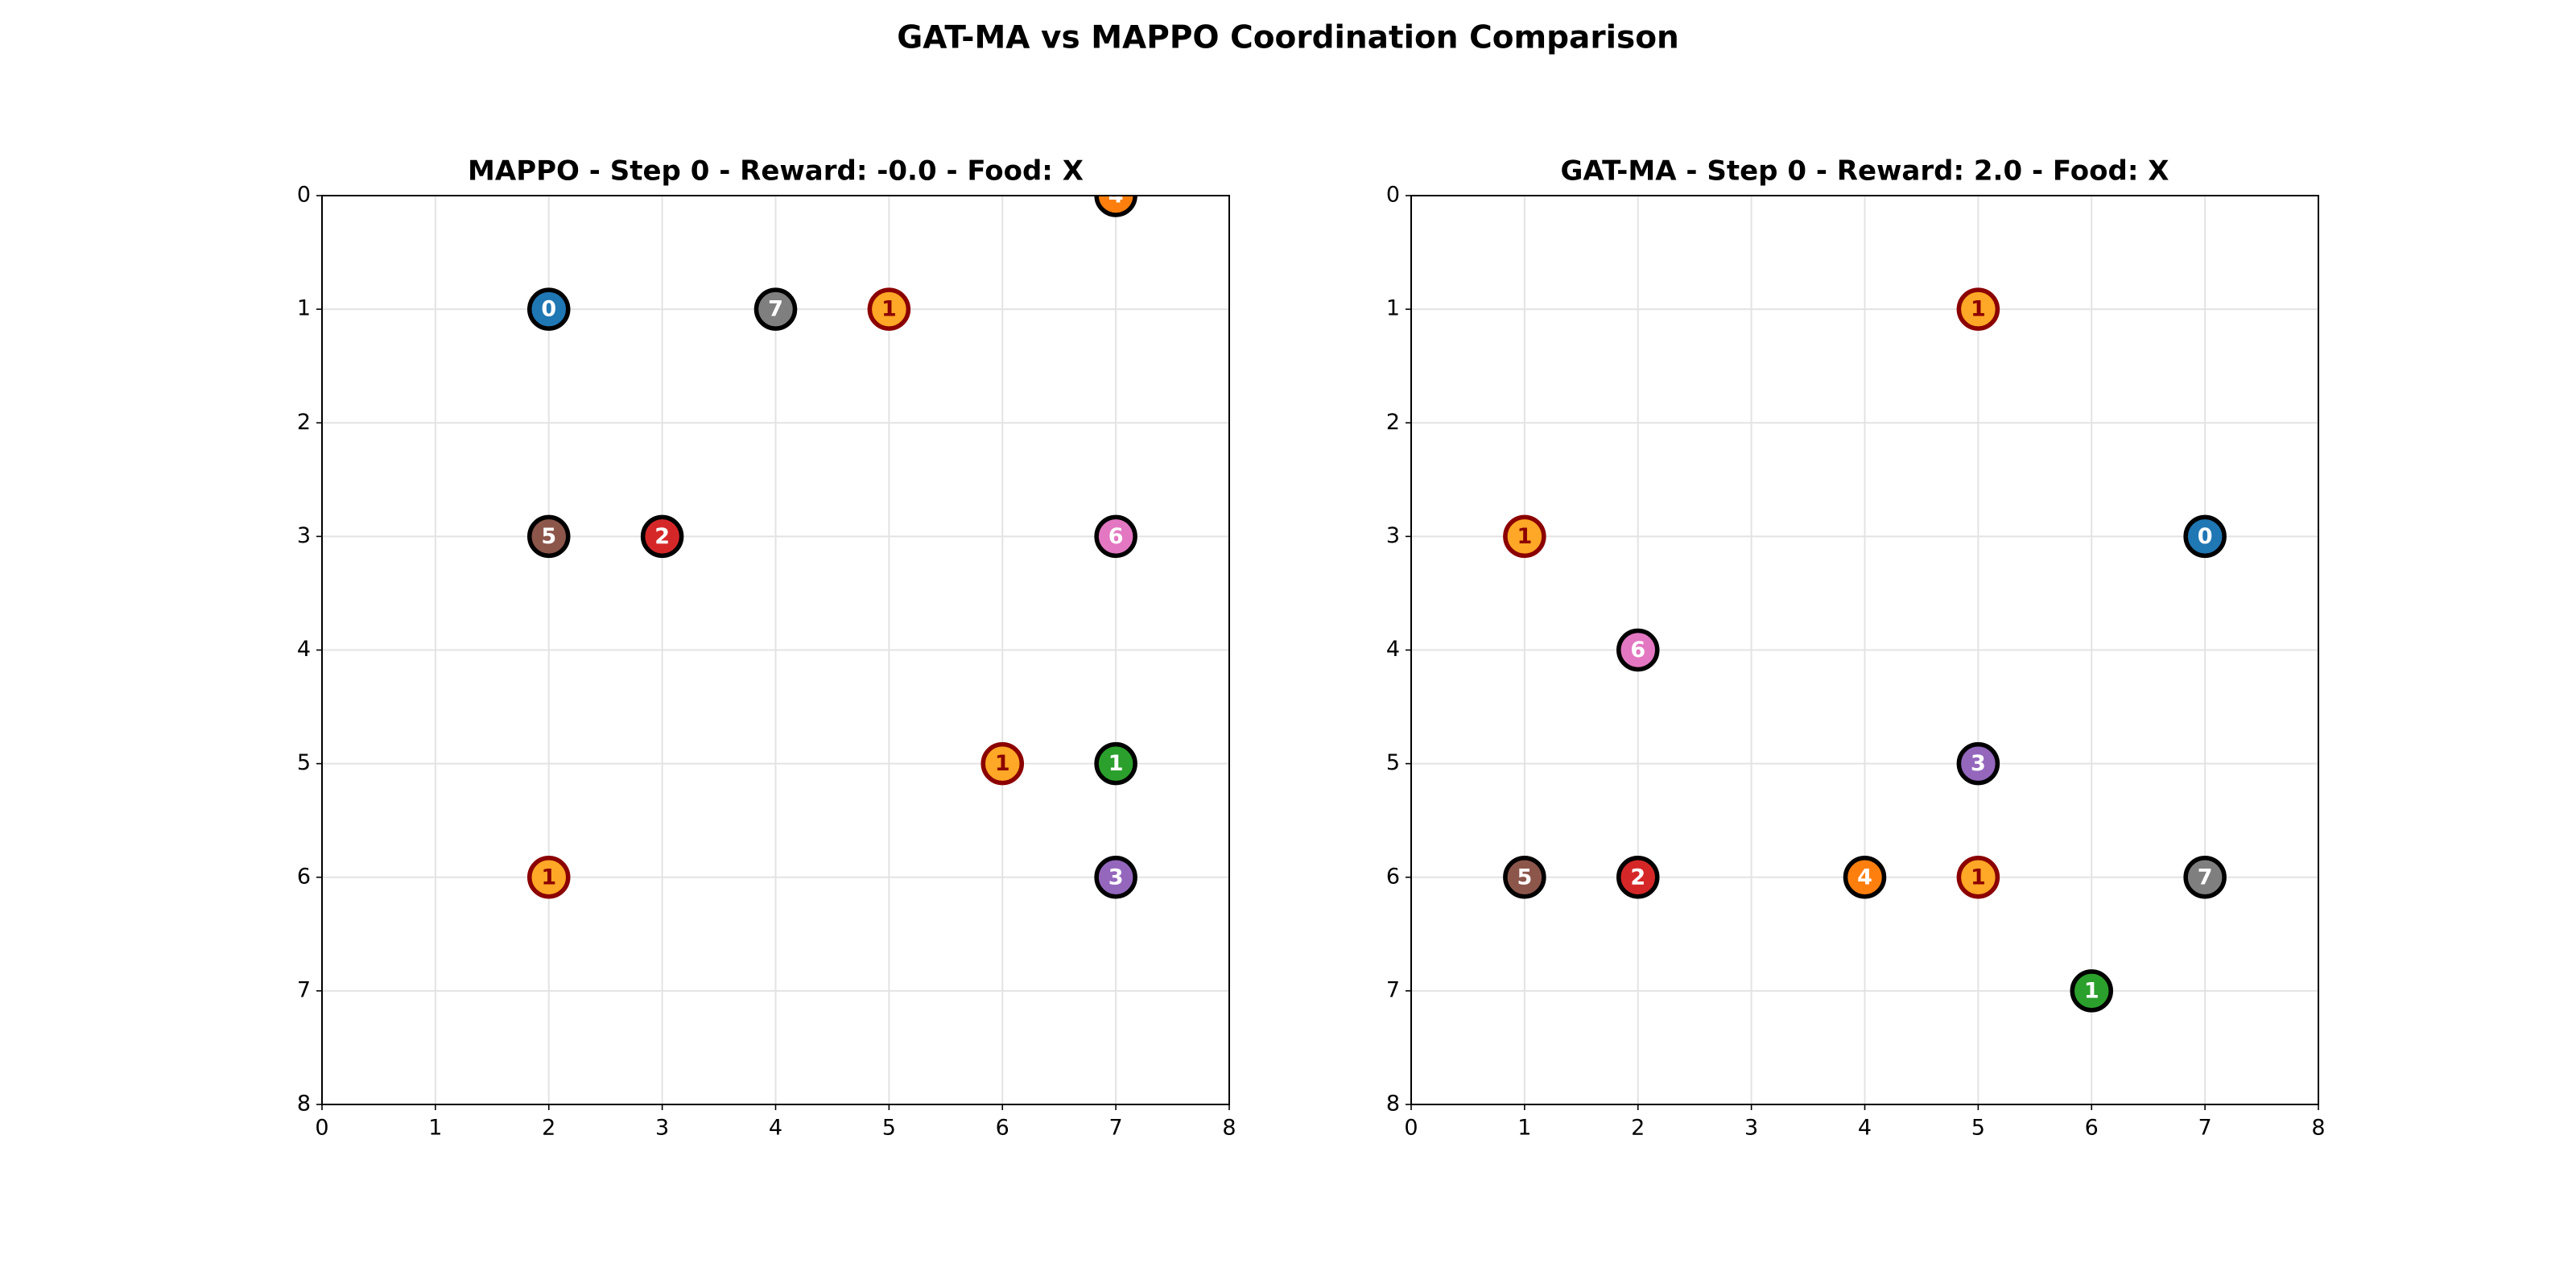 The height and width of the screenshot is (1288, 2576). What do you see at coordinates (1288, 38) in the screenshot?
I see `figure-title: GAT-MA vs MAPPO Coordination Comparison` at bounding box center [1288, 38].